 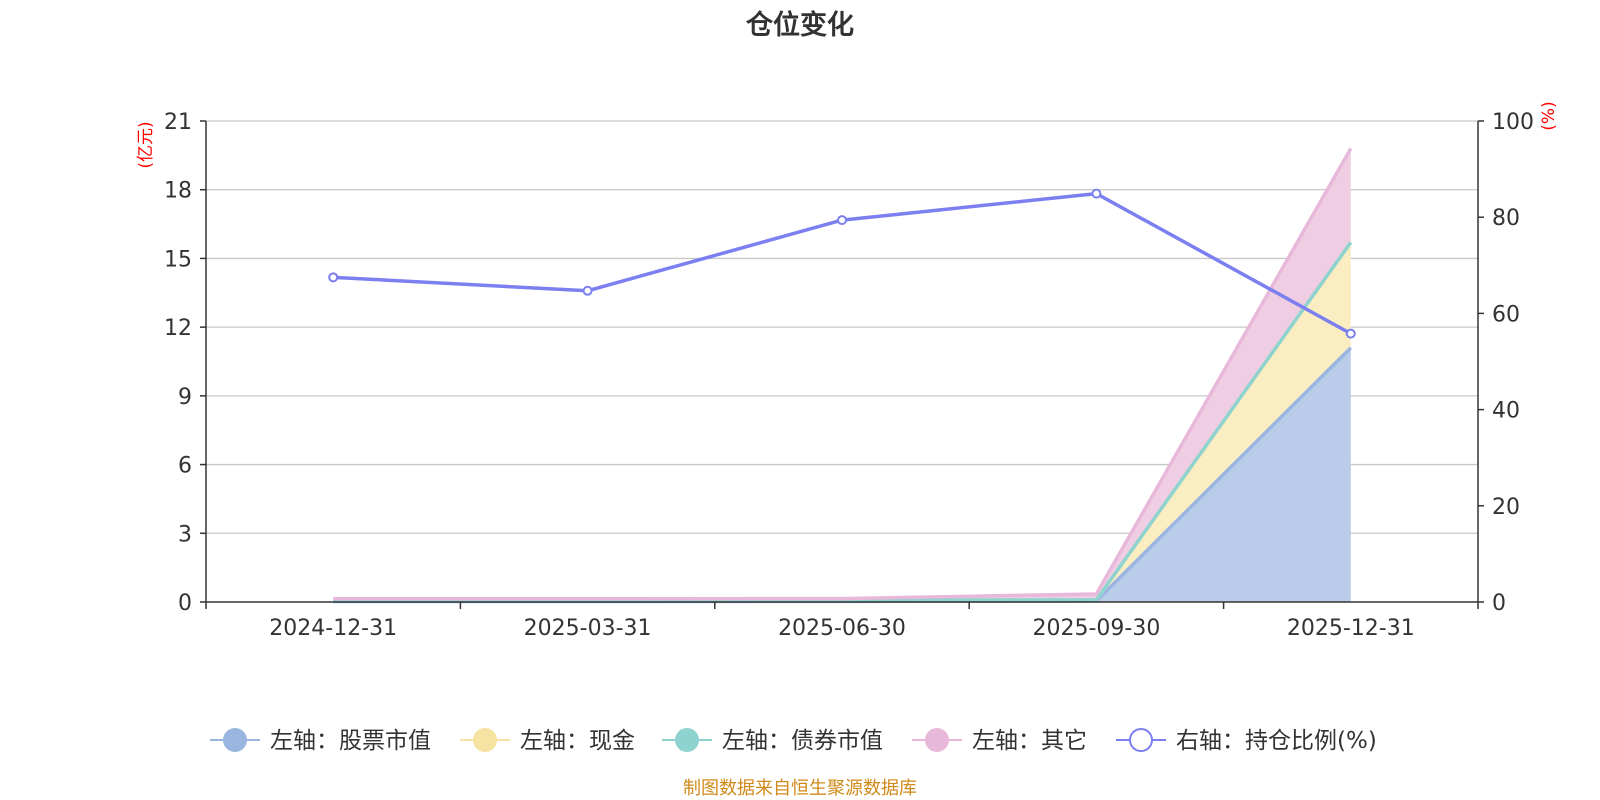 I want to click on right-axis-tick-label: 100, so click(x=1513, y=122).